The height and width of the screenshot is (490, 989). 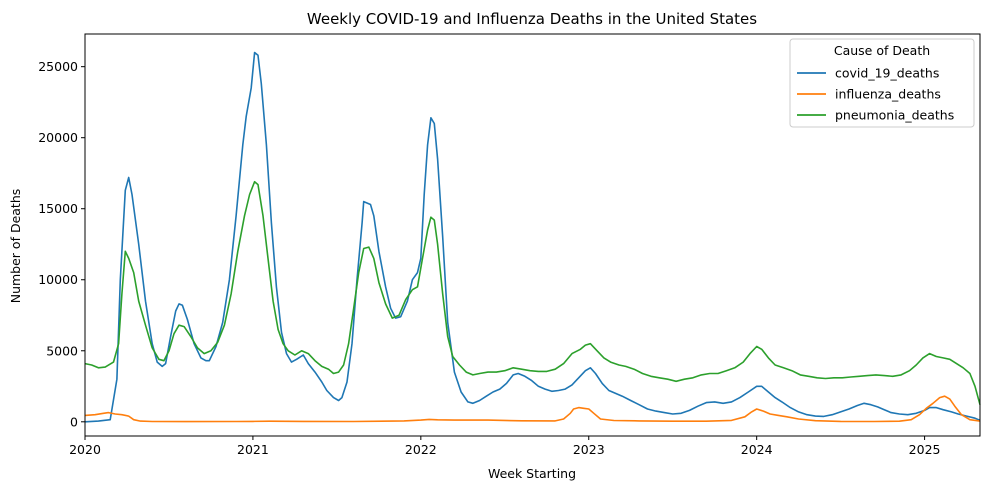 I want to click on legend-title: Cause of Death, so click(x=882, y=50).